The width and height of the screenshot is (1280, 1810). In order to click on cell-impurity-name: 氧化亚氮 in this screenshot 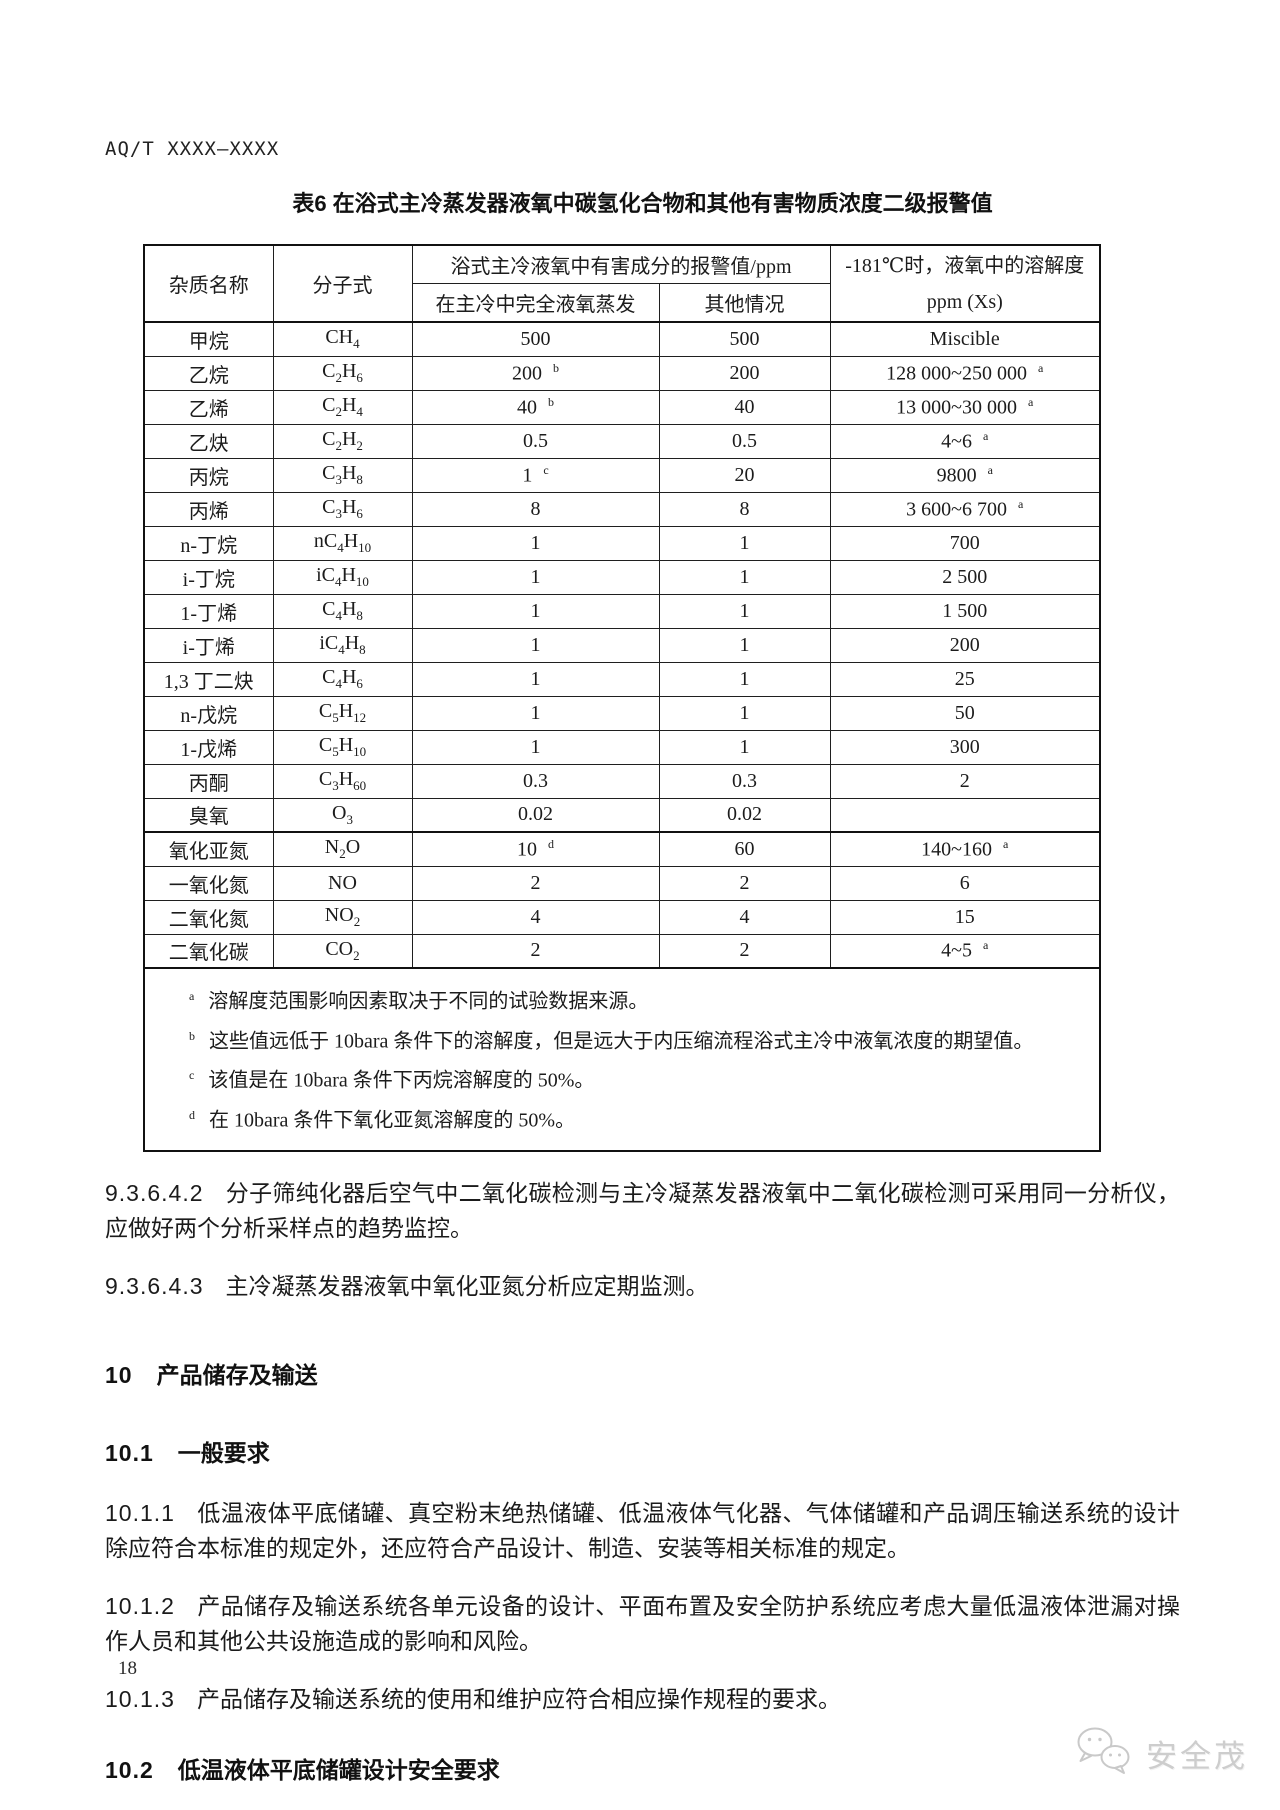, I will do `click(208, 849)`.